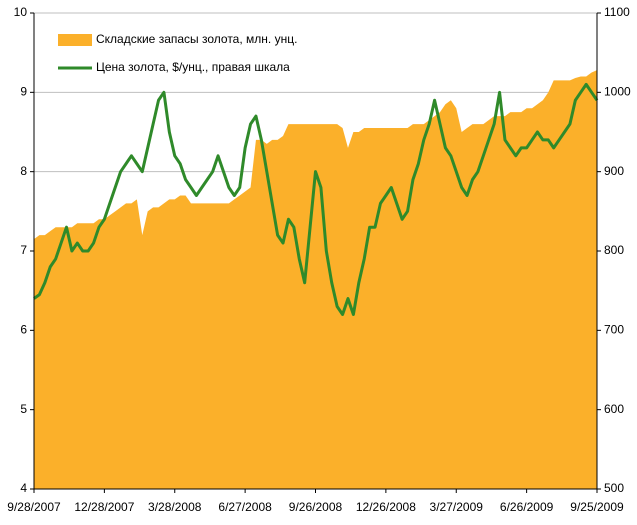 The width and height of the screenshot is (637, 525). What do you see at coordinates (617, 92) in the screenshot?
I see `y2-tick-label: 1000` at bounding box center [617, 92].